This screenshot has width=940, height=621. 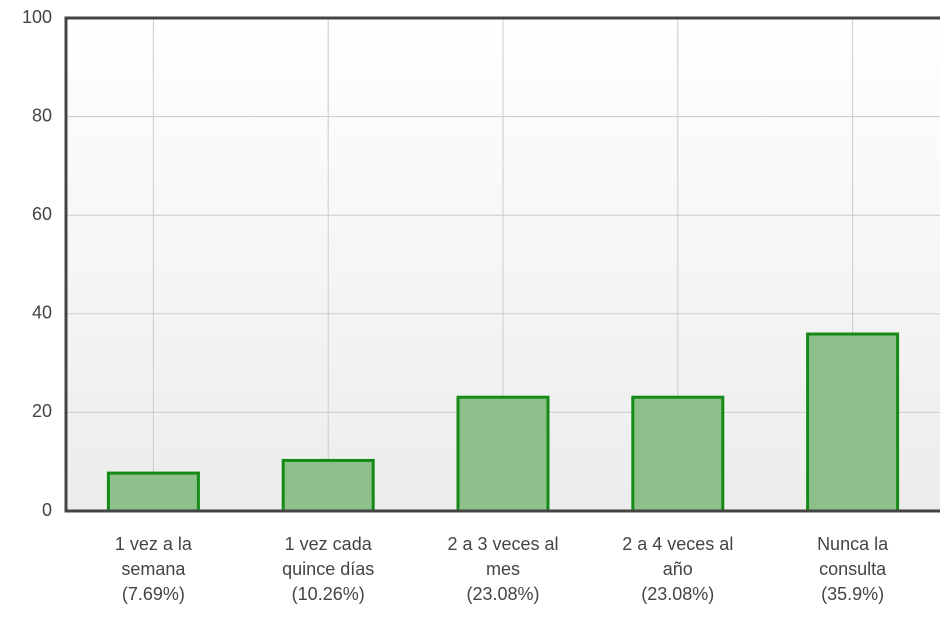 What do you see at coordinates (853, 569) in the screenshot?
I see `x-tick-label: Nunca la consulta (35.9%)` at bounding box center [853, 569].